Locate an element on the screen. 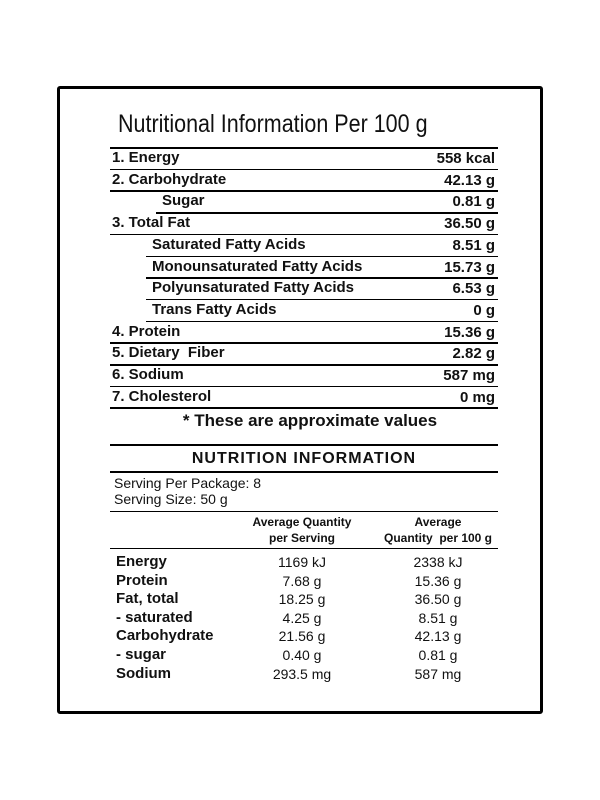 Image resolution: width=600 pixels, height=800 pixels. row-value: 0 mg is located at coordinates (477, 397).